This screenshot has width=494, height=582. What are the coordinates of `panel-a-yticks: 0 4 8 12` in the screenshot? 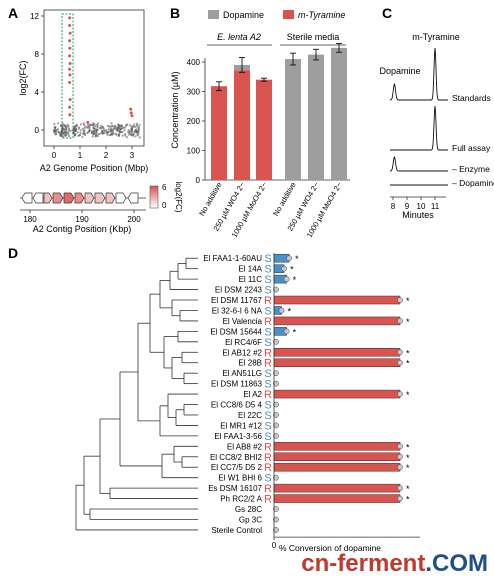 It's located at (37, 73).